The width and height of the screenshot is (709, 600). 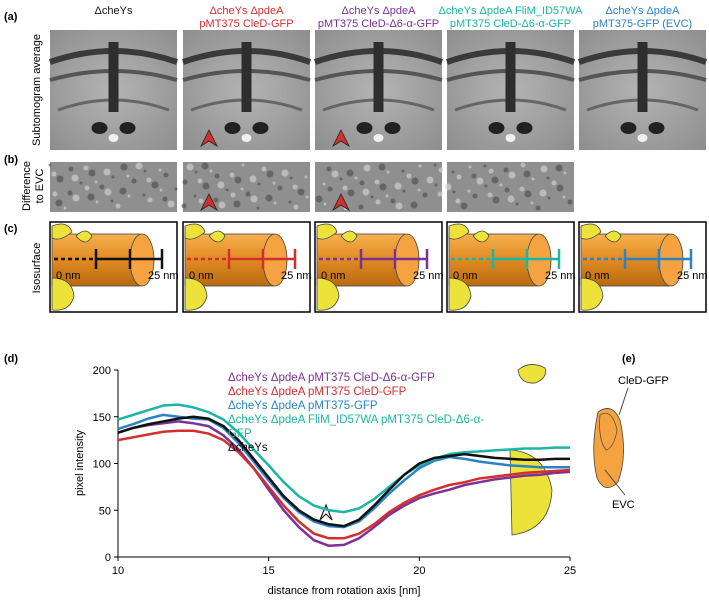 I want to click on y-tick-label: 150, so click(x=102, y=418).